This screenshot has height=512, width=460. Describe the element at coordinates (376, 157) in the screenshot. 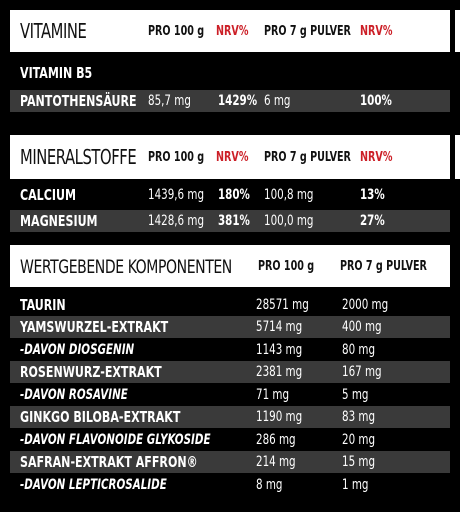

I see `mineralstoffe-col-nrv2: NRV%` at that location.